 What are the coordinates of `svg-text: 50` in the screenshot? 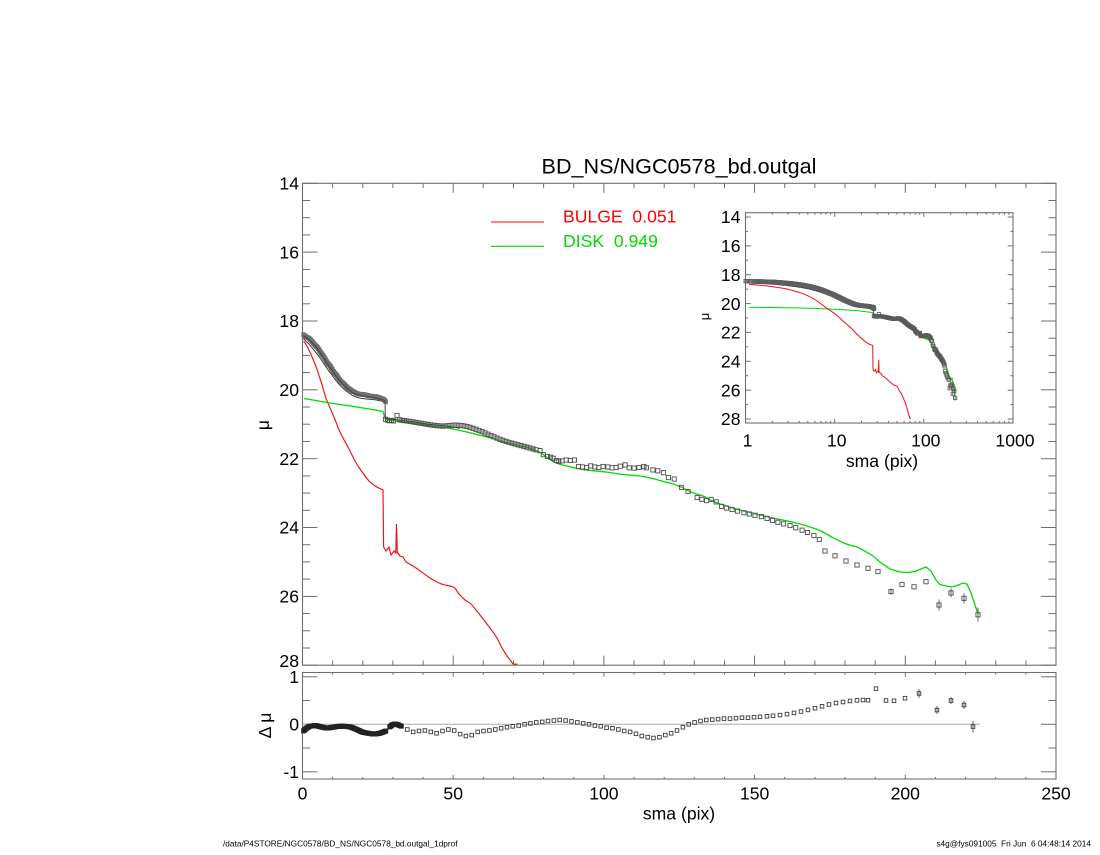 It's located at (453, 794).